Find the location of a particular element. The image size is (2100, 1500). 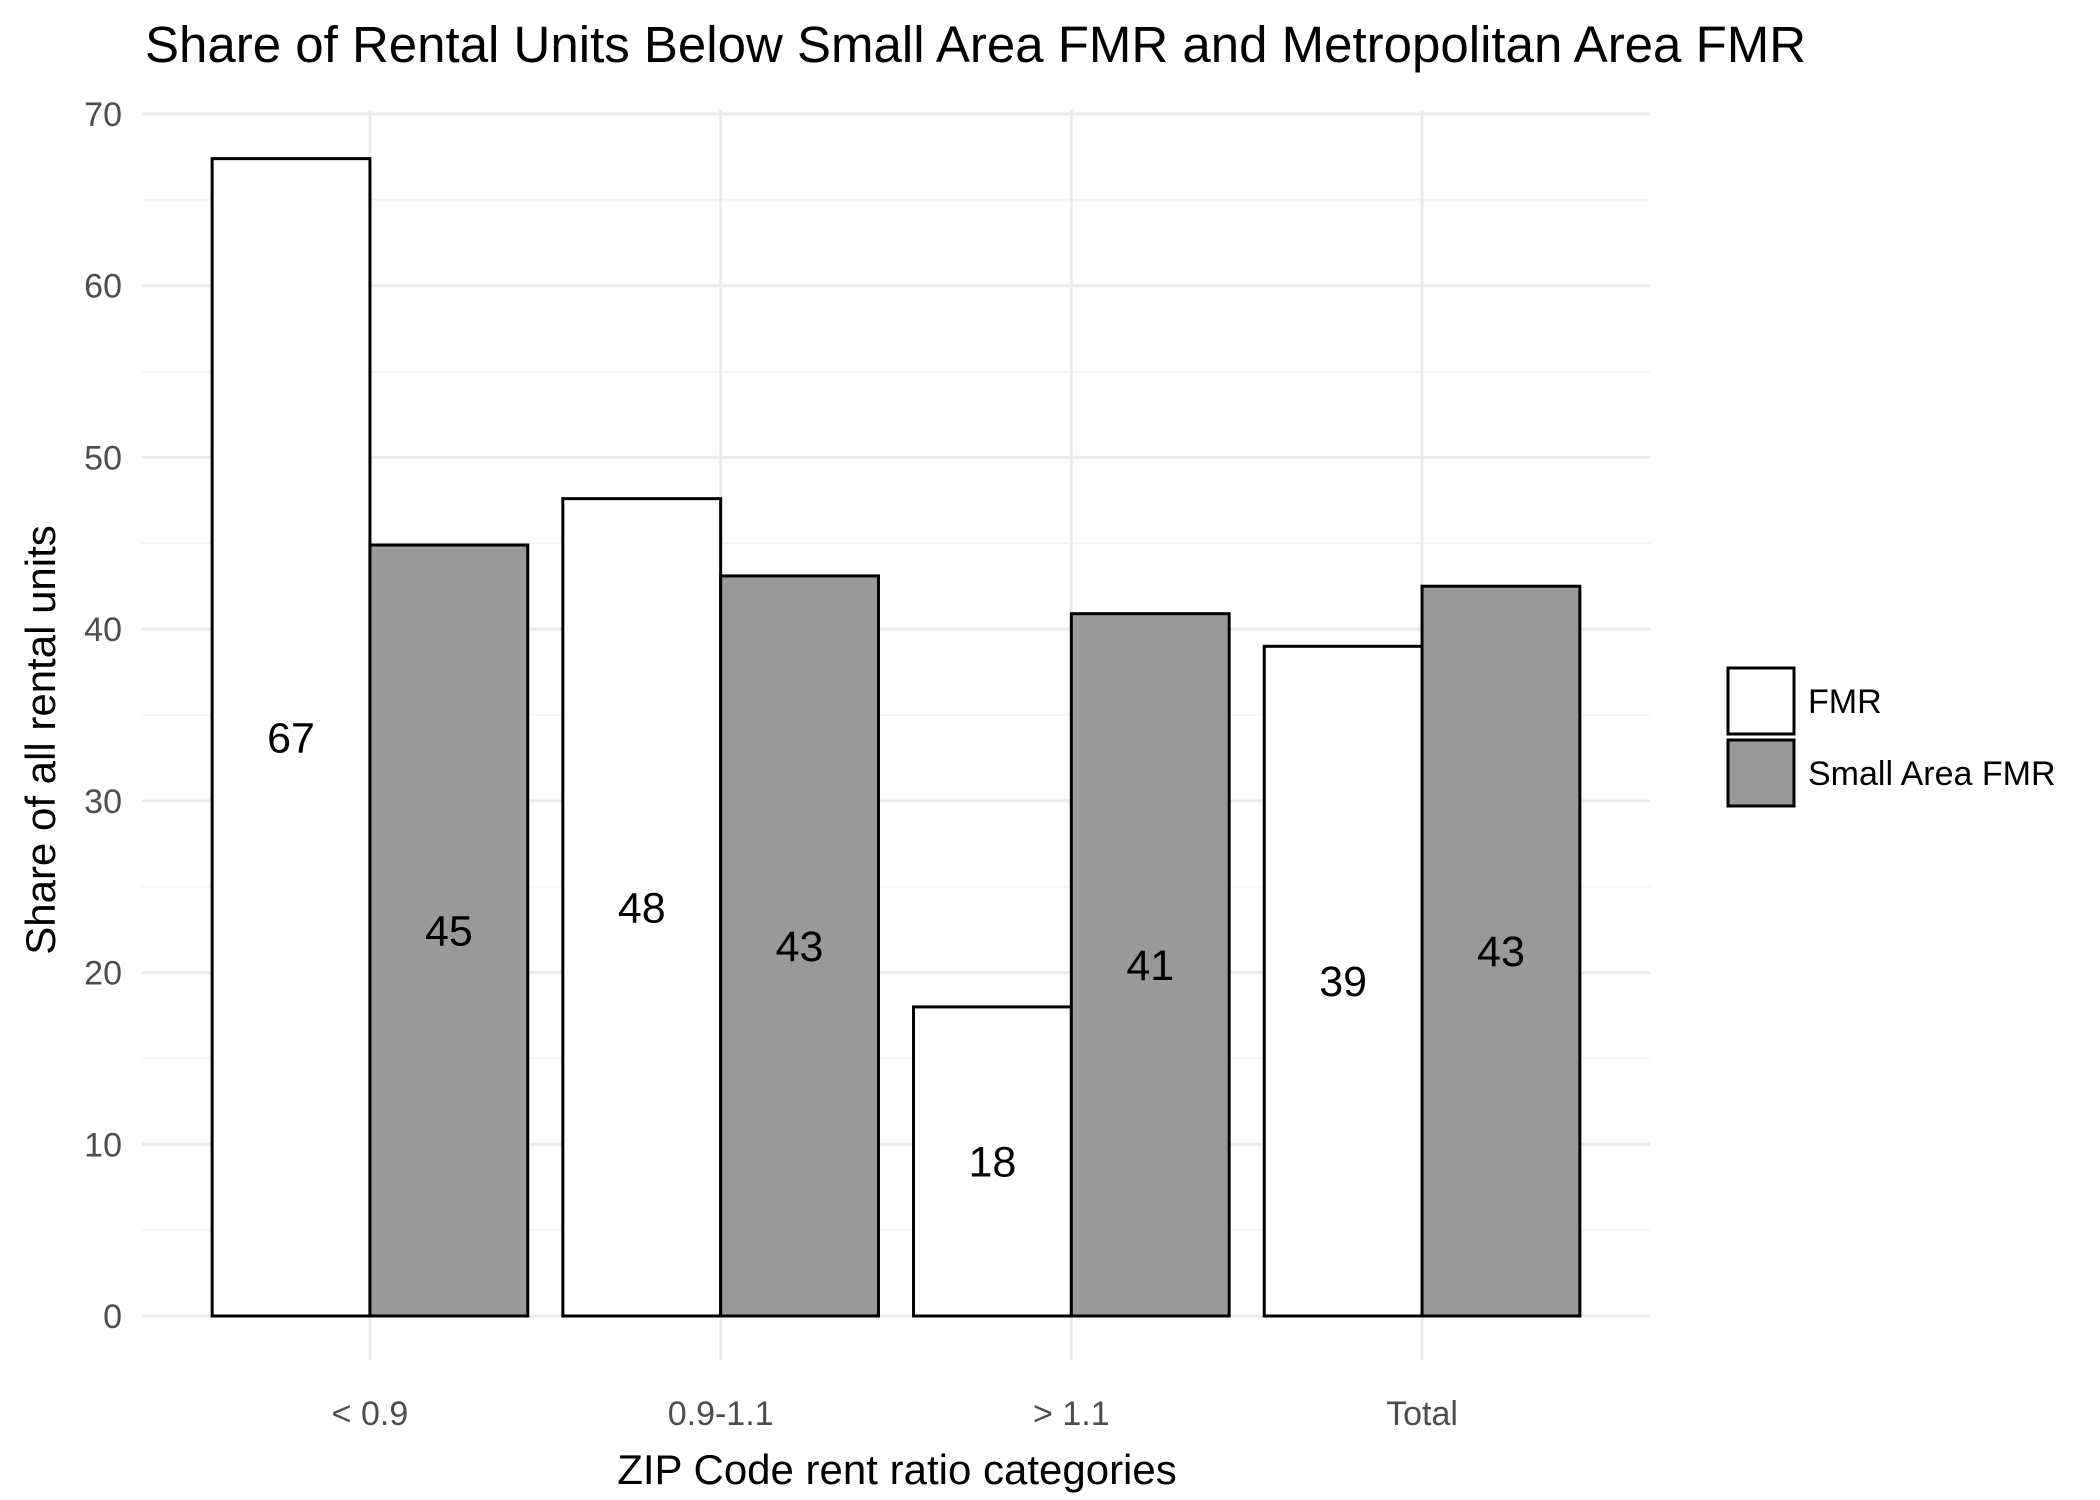

bar-value-label: 45 is located at coordinates (449, 932).